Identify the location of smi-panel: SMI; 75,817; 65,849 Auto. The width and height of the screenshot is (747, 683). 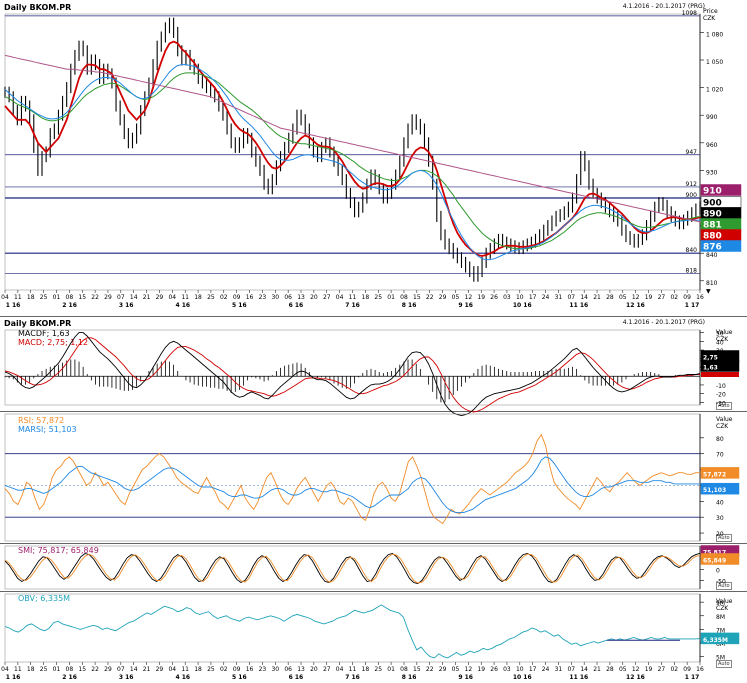
(373, 567).